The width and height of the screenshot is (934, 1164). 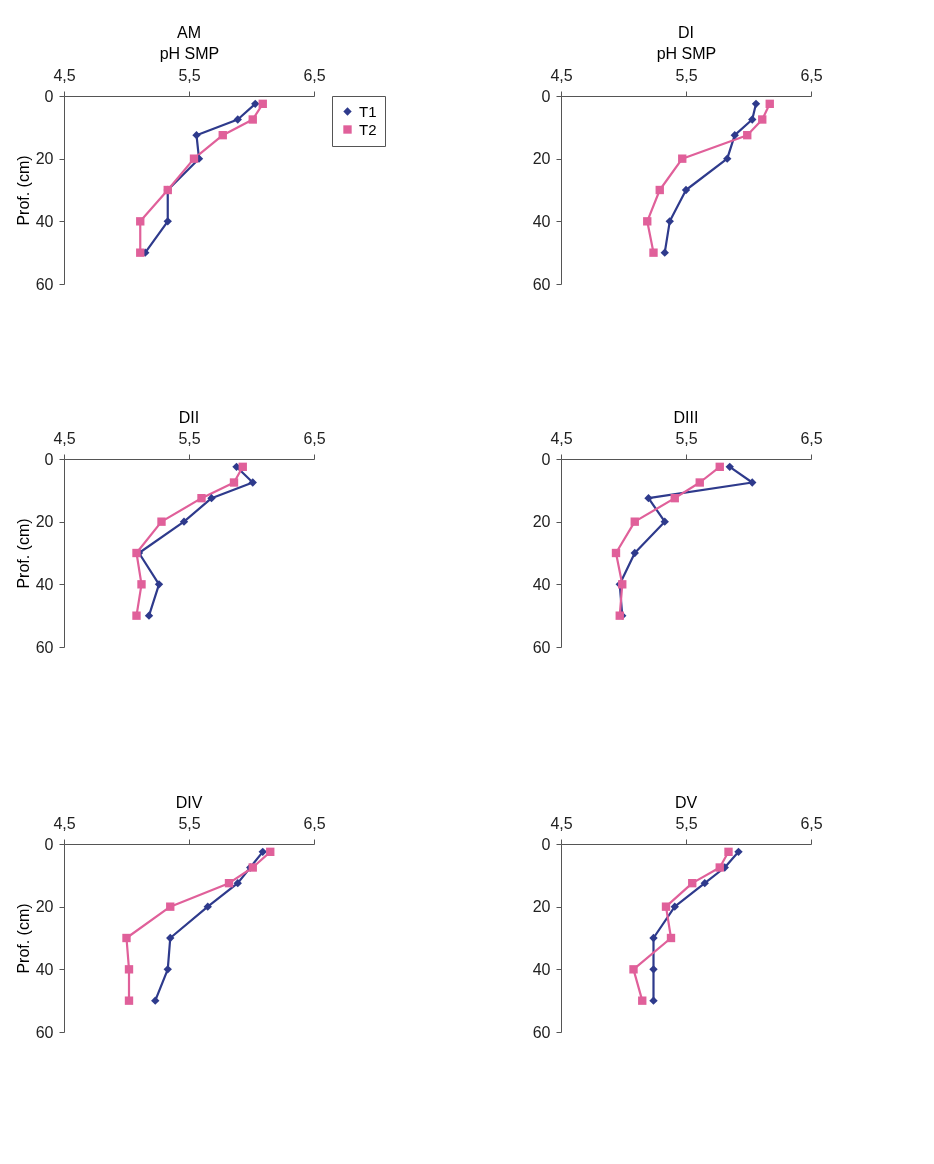 I want to click on legend-label: T1, so click(x=368, y=111).